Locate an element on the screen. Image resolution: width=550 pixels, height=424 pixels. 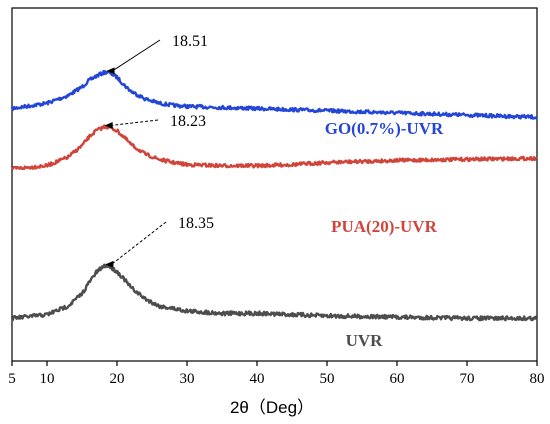
series-label: PUA(20)-UVR is located at coordinates (384, 226).